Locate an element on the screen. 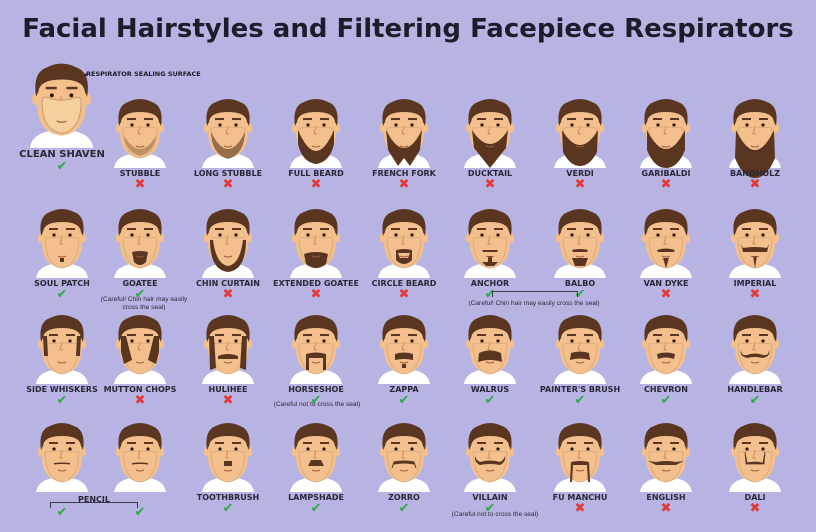 Image resolution: width=816 pixels, height=532 pixels. face-label: FULL BEARD is located at coordinates (316, 173).